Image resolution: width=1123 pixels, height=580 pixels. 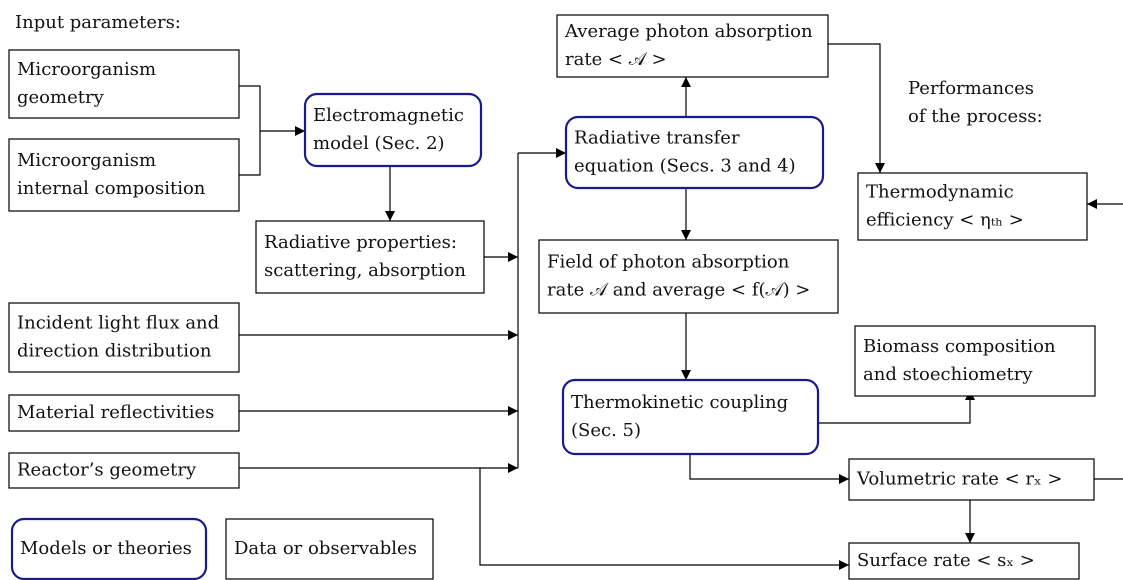 I want to click on node-label: Material reflectivities, so click(x=115, y=412).